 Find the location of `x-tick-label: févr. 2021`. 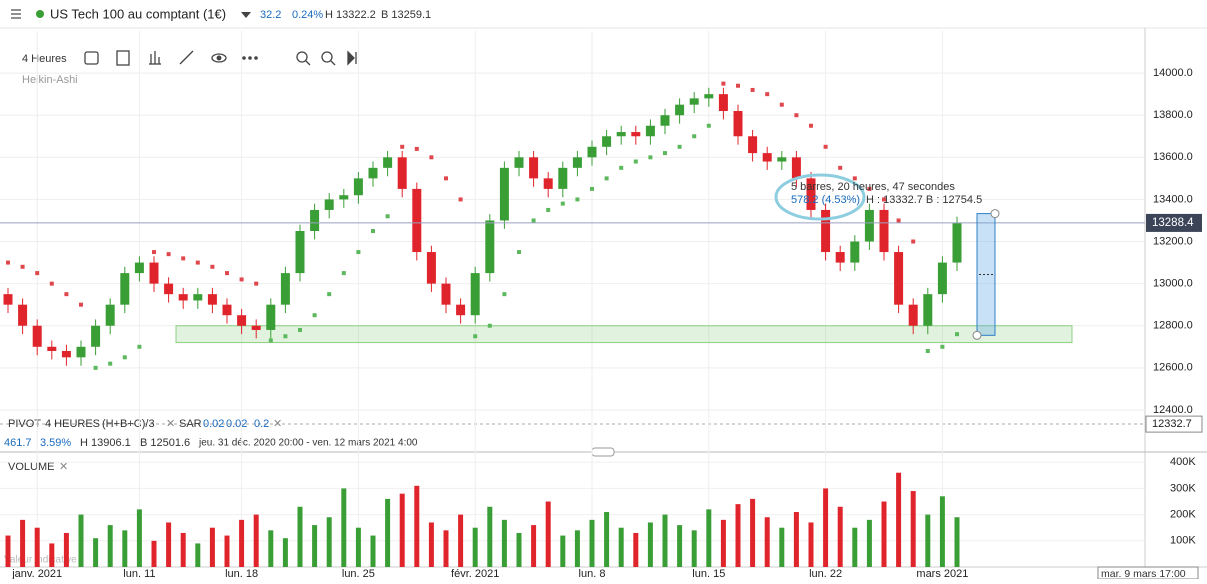

x-tick-label: févr. 2021 is located at coordinates (475, 573).